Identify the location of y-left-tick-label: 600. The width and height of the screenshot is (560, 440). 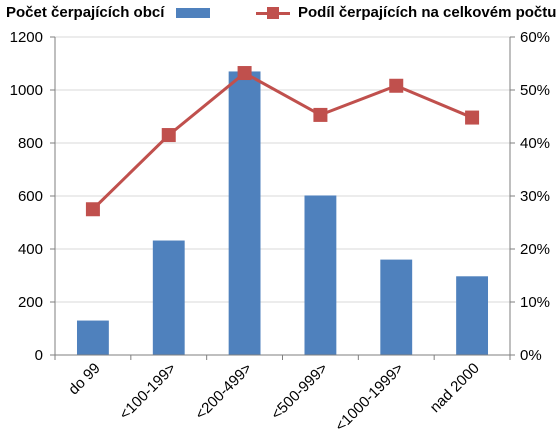
(30, 196).